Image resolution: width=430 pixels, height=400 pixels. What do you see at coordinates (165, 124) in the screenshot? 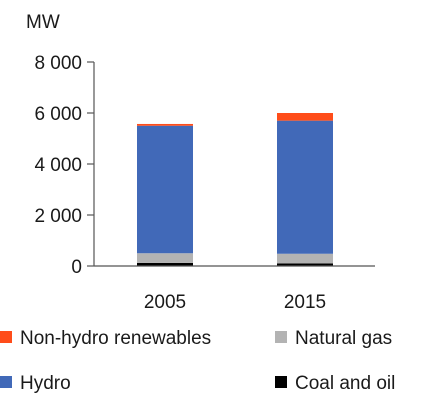
I see `bar-segment-non-hydro-renewables-2005` at bounding box center [165, 124].